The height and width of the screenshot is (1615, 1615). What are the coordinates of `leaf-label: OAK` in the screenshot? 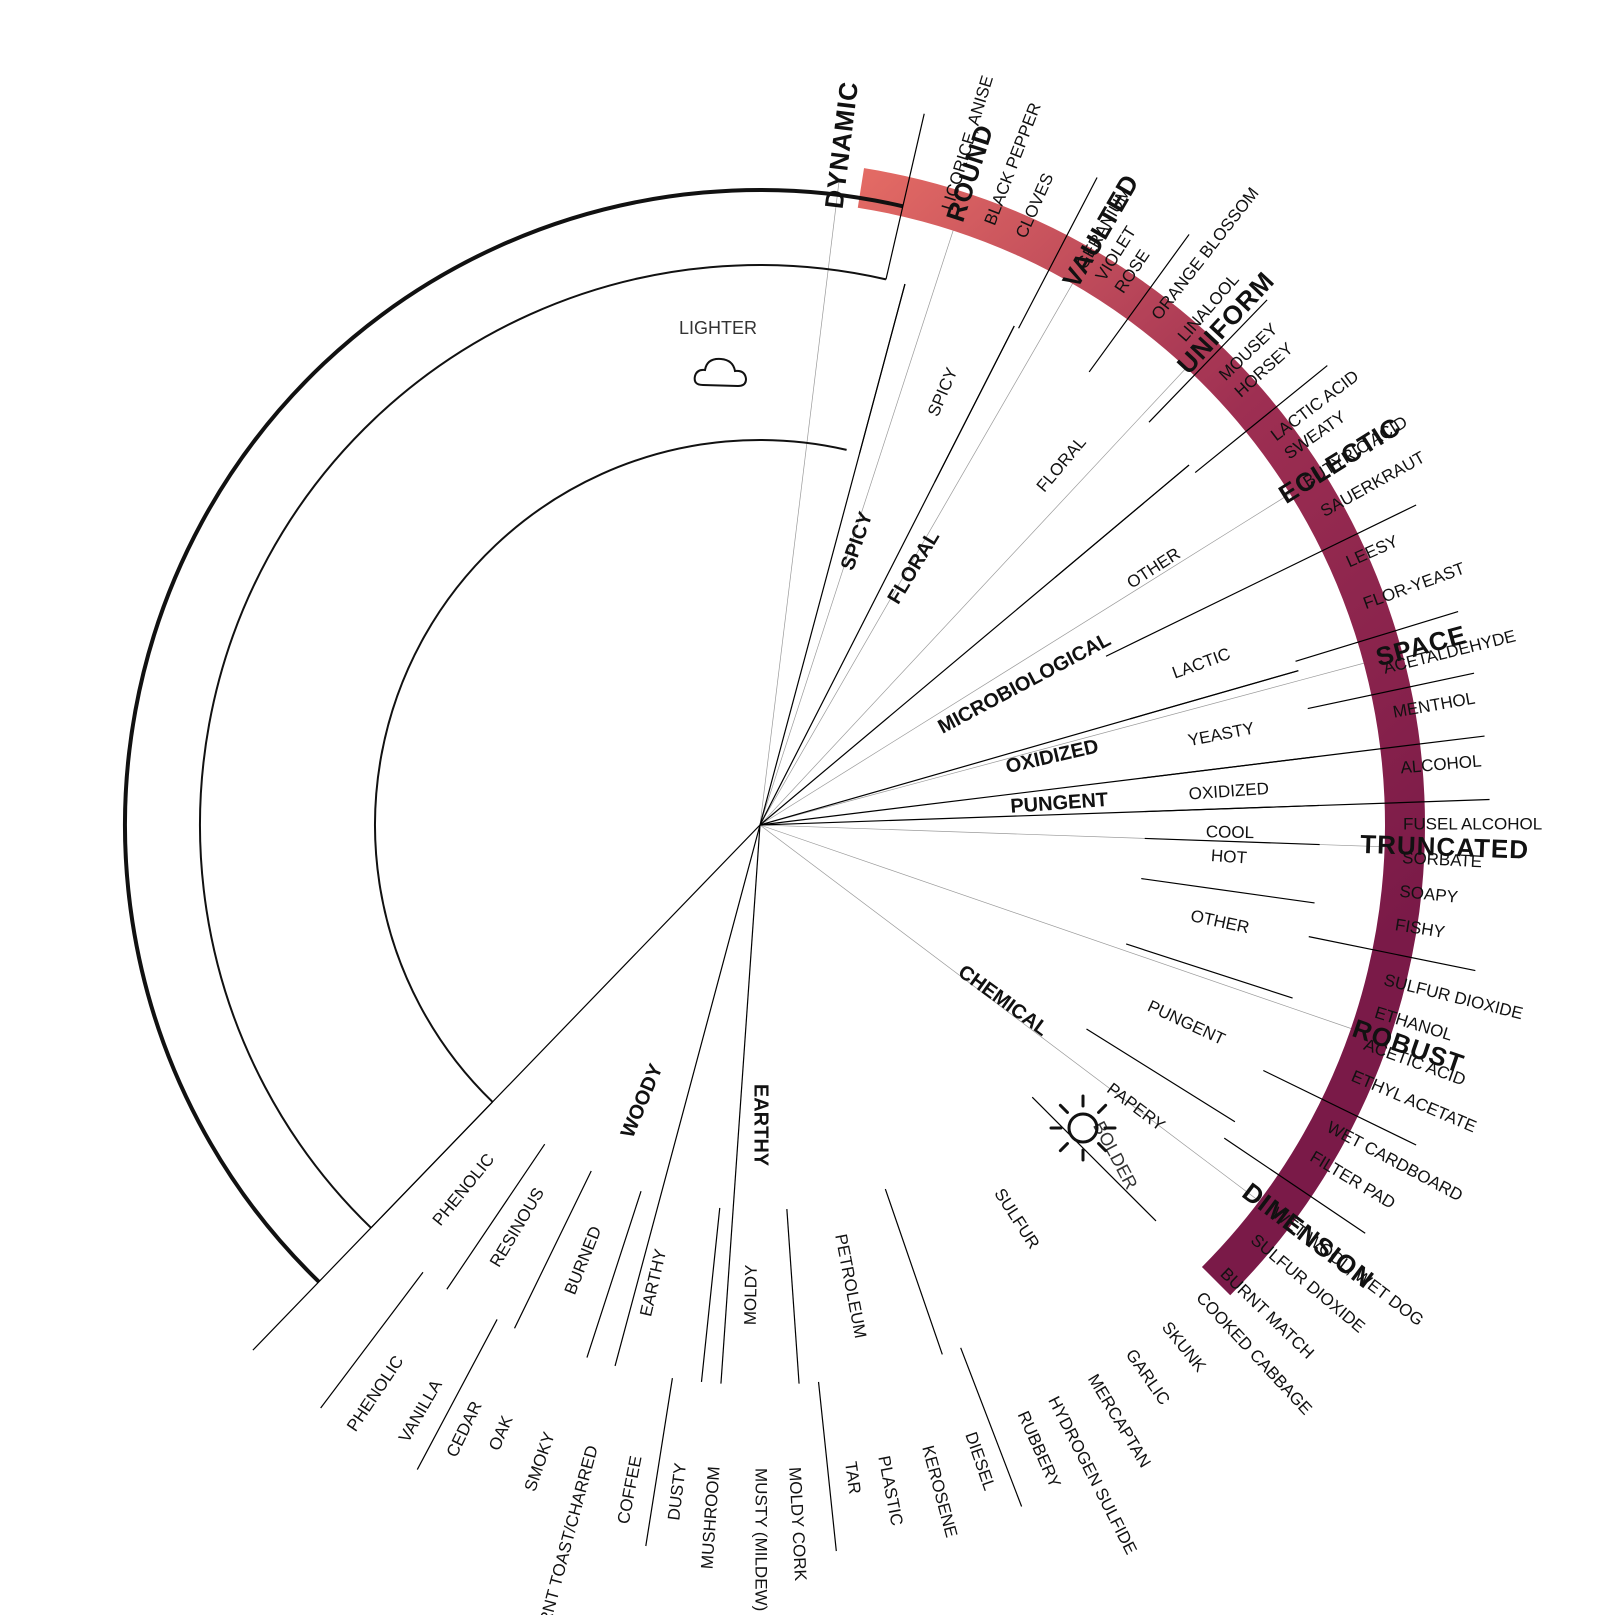 It's located at (501, 1432).